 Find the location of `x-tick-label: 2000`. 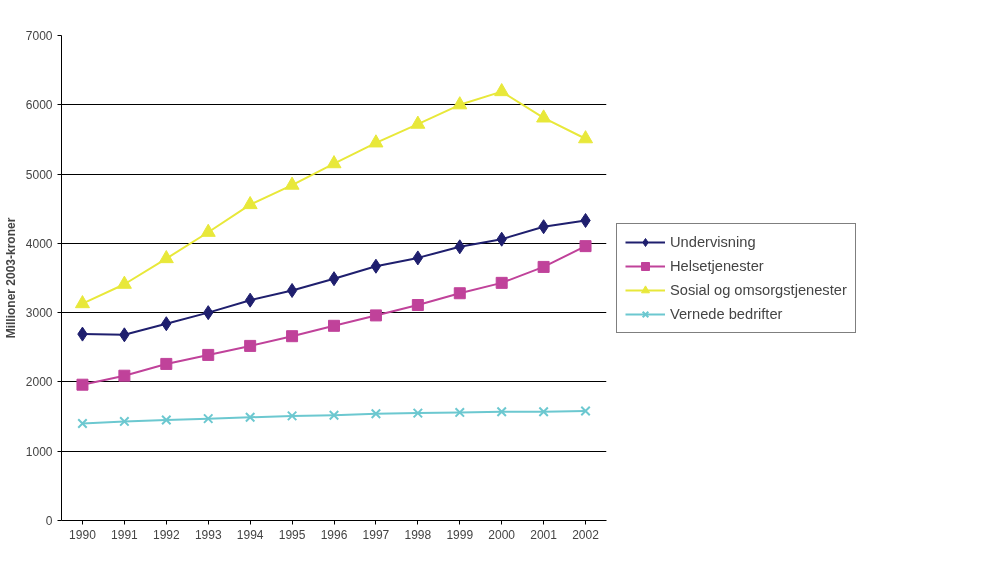

x-tick-label: 2000 is located at coordinates (502, 534).